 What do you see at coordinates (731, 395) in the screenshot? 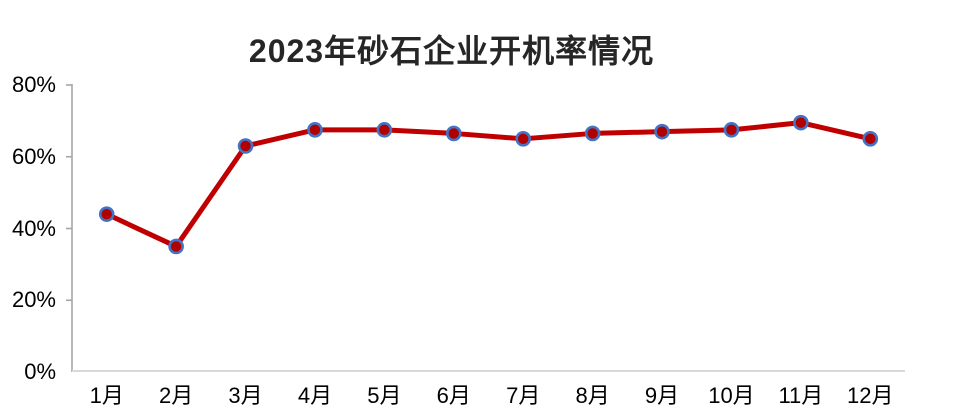
I see `x-axis-category-label: 10月` at bounding box center [731, 395].